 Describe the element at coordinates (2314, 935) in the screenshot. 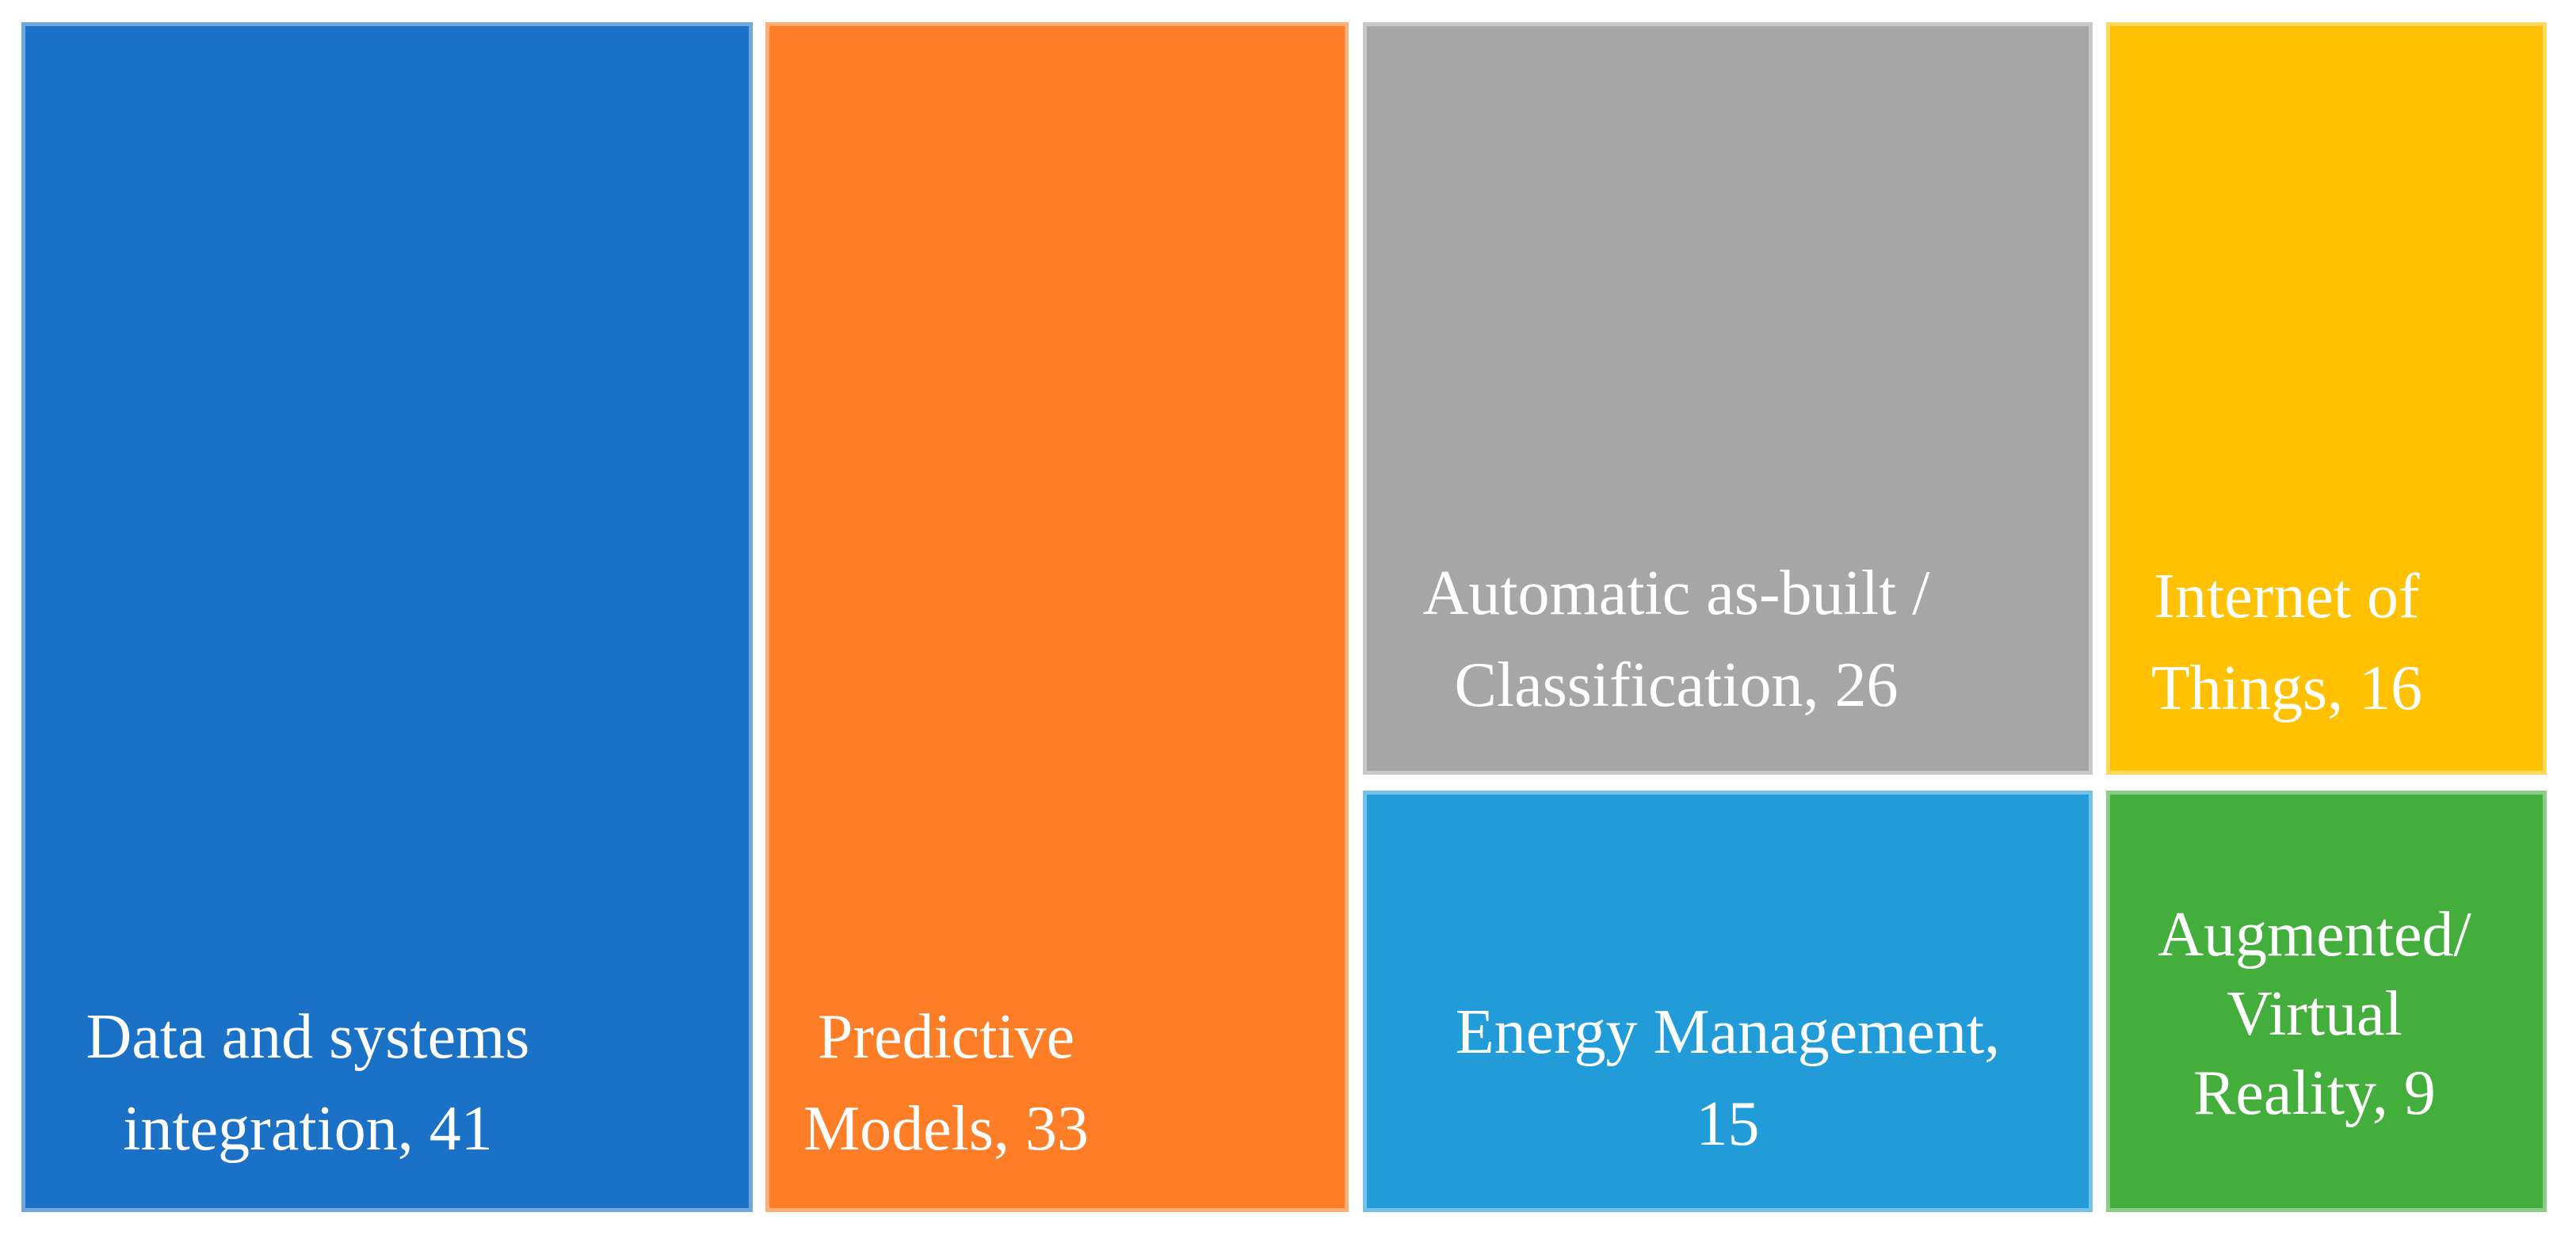

I see `tile-label-line: Augmented/` at that location.